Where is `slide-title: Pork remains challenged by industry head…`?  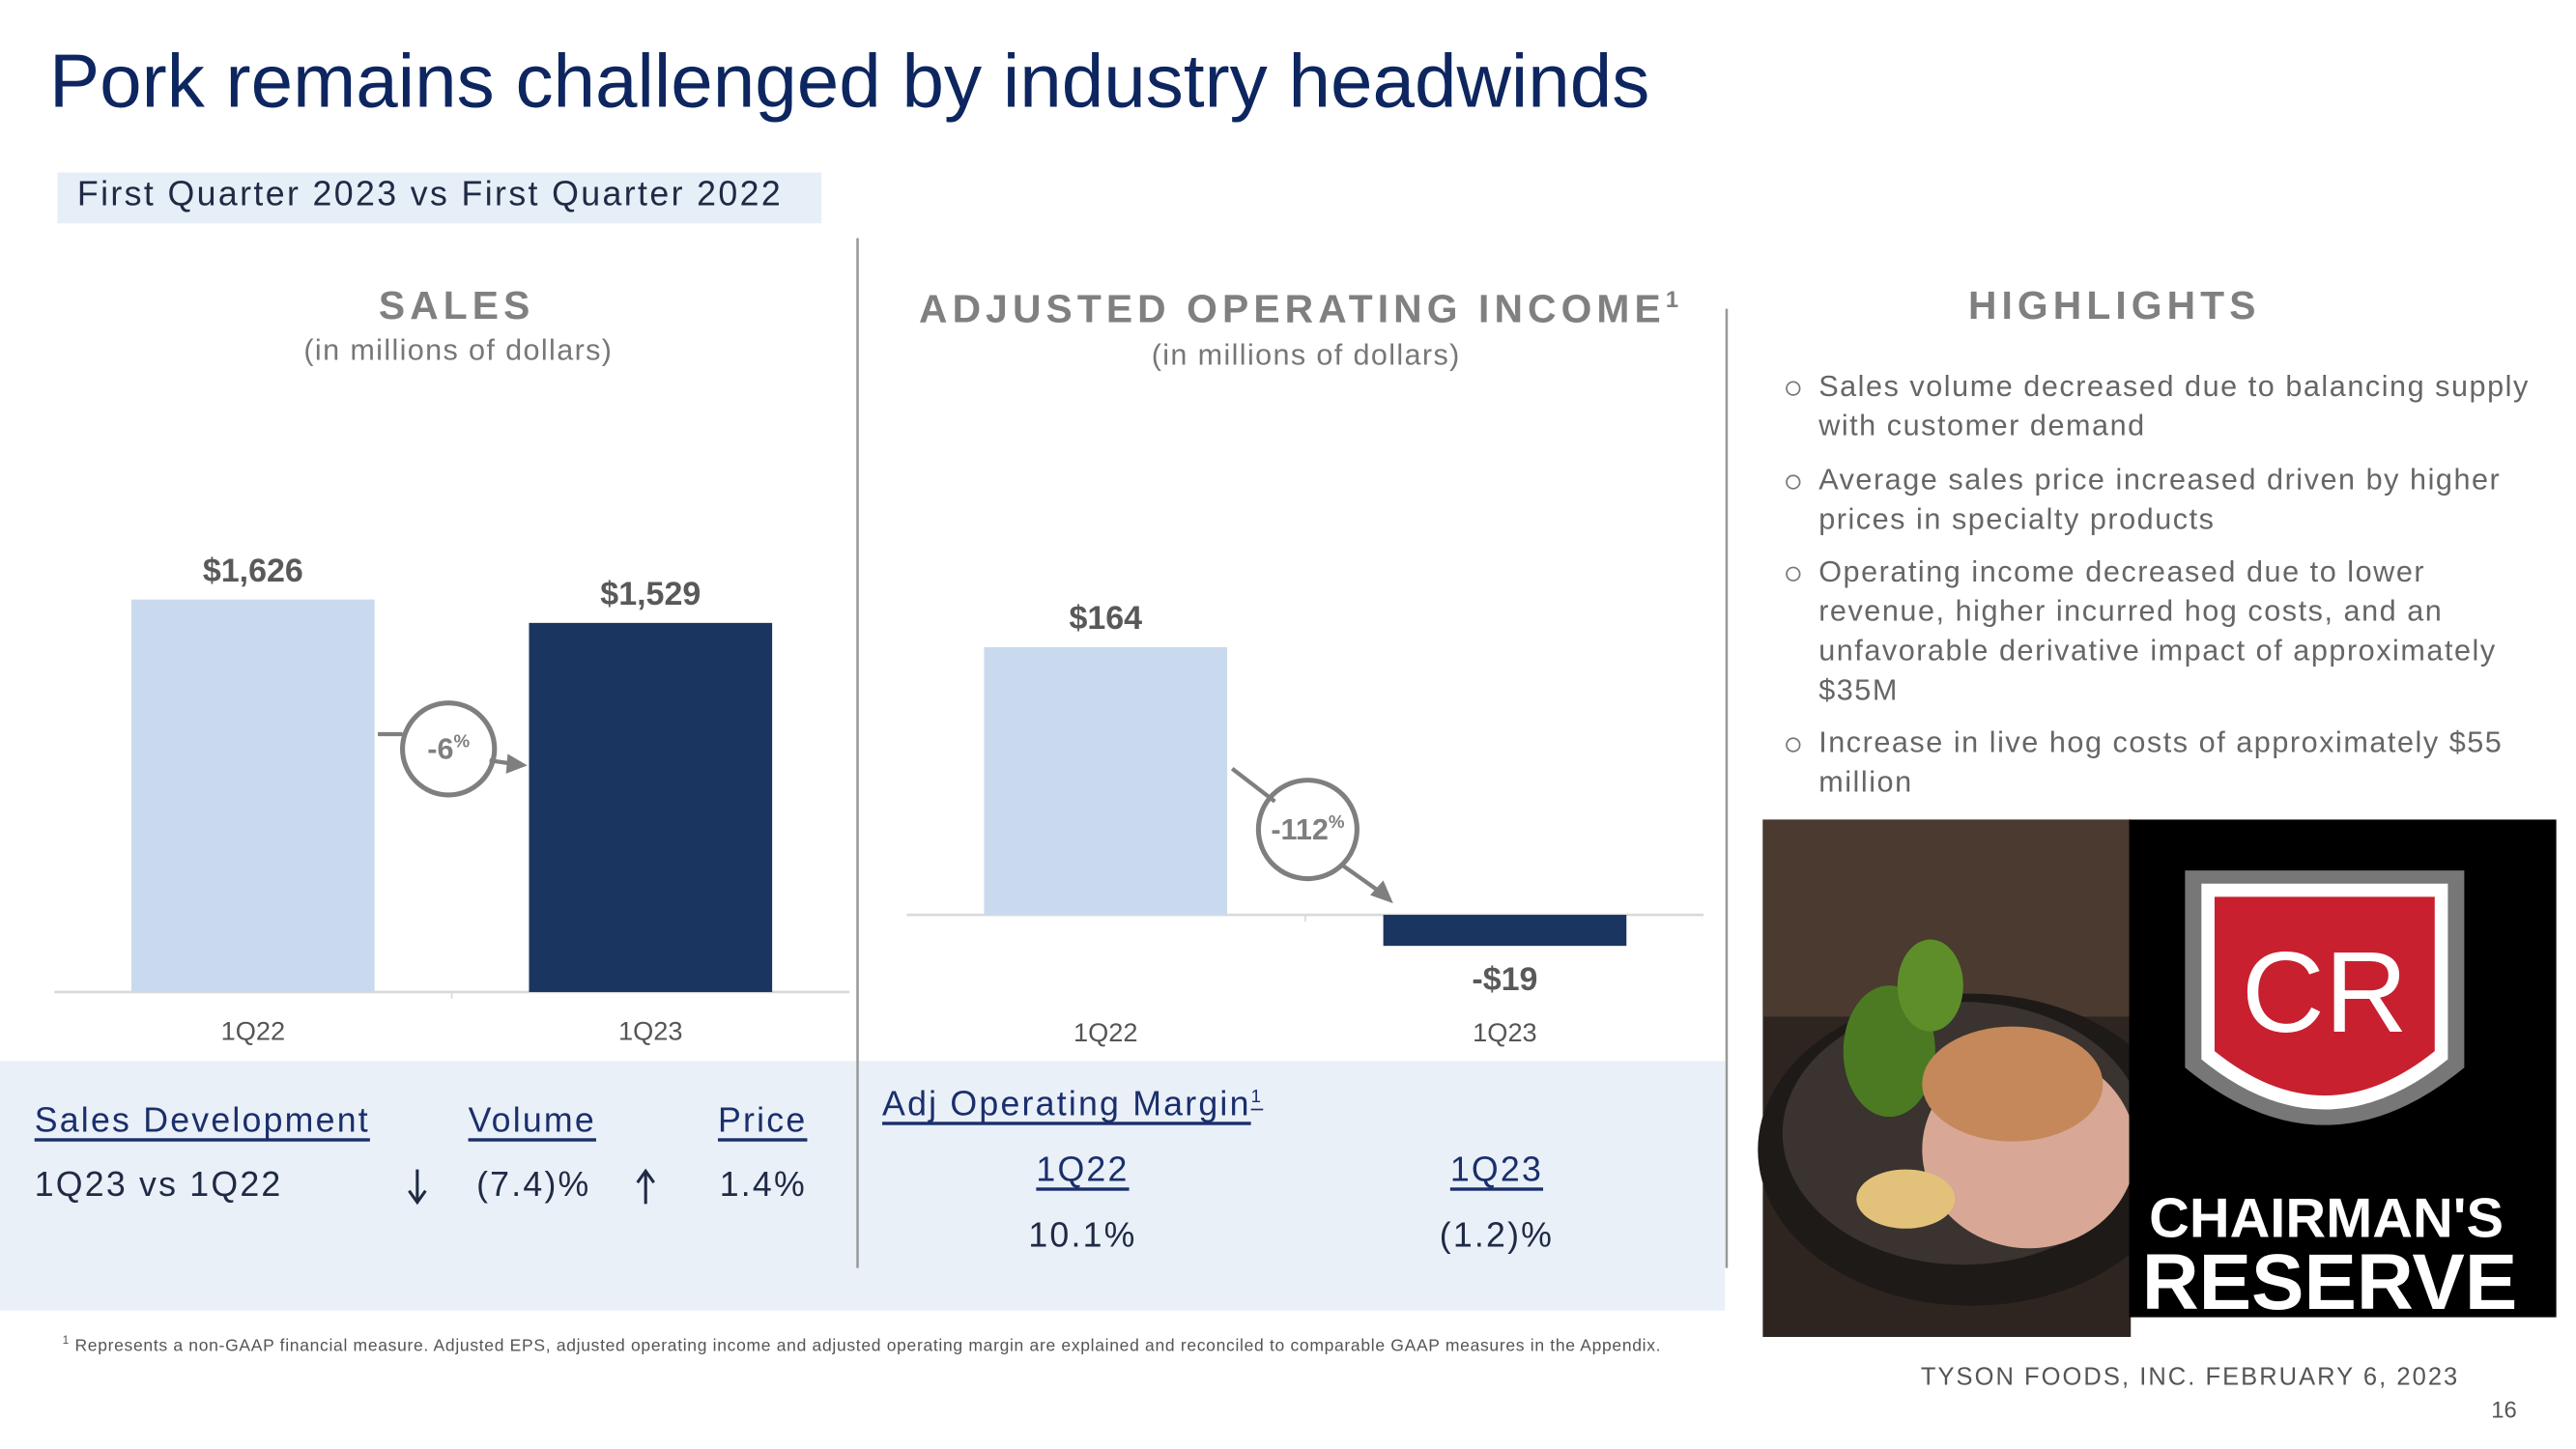
slide-title: Pork remains challenged by industry head… is located at coordinates (850, 81).